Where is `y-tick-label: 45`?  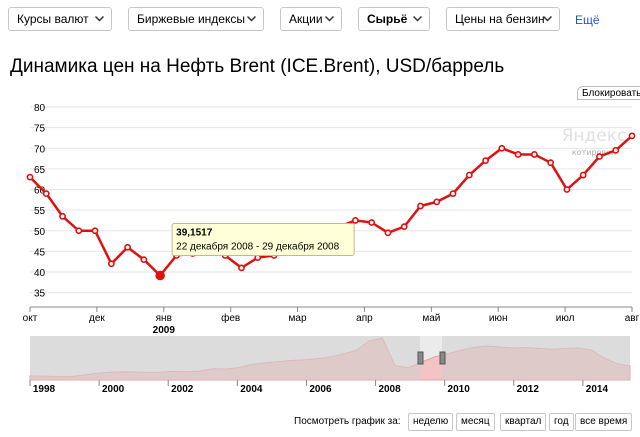 y-tick-label: 45 is located at coordinates (40, 252).